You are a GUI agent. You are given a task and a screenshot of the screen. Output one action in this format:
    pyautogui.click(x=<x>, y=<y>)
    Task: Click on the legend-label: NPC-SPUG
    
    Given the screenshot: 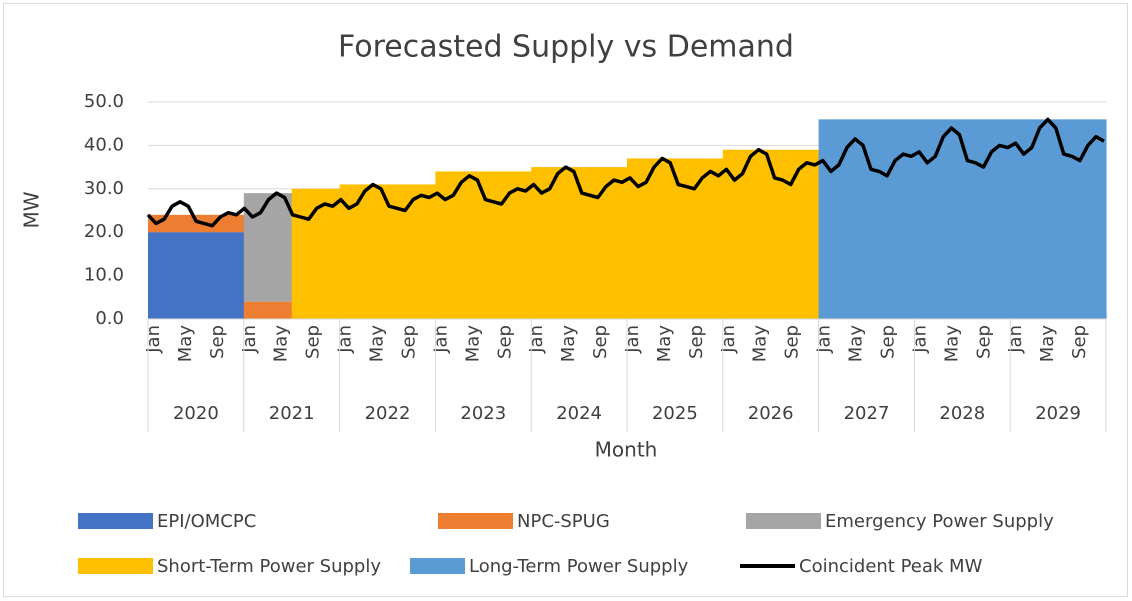 What is the action you would take?
    pyautogui.click(x=563, y=521)
    